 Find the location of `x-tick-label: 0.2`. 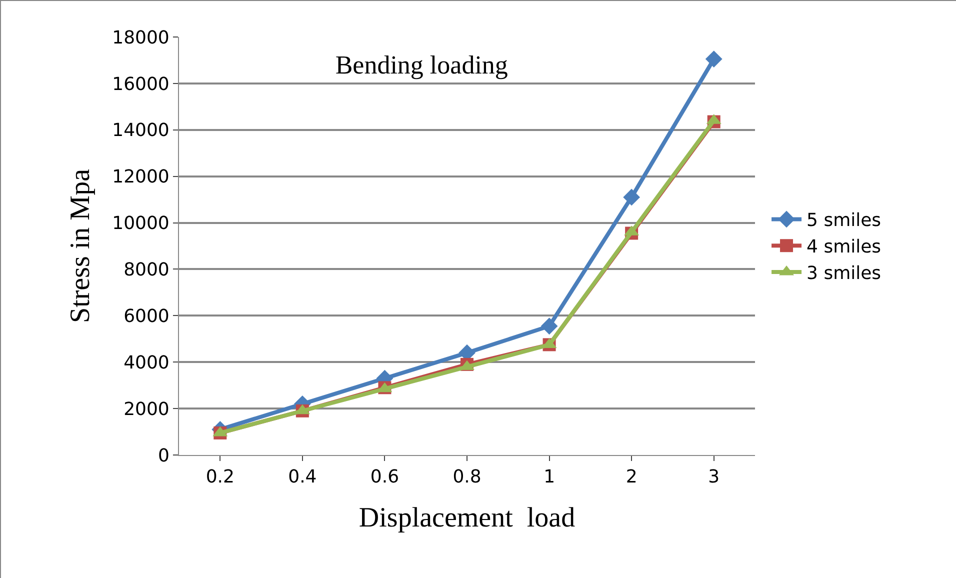

x-tick-label: 0.2 is located at coordinates (220, 477).